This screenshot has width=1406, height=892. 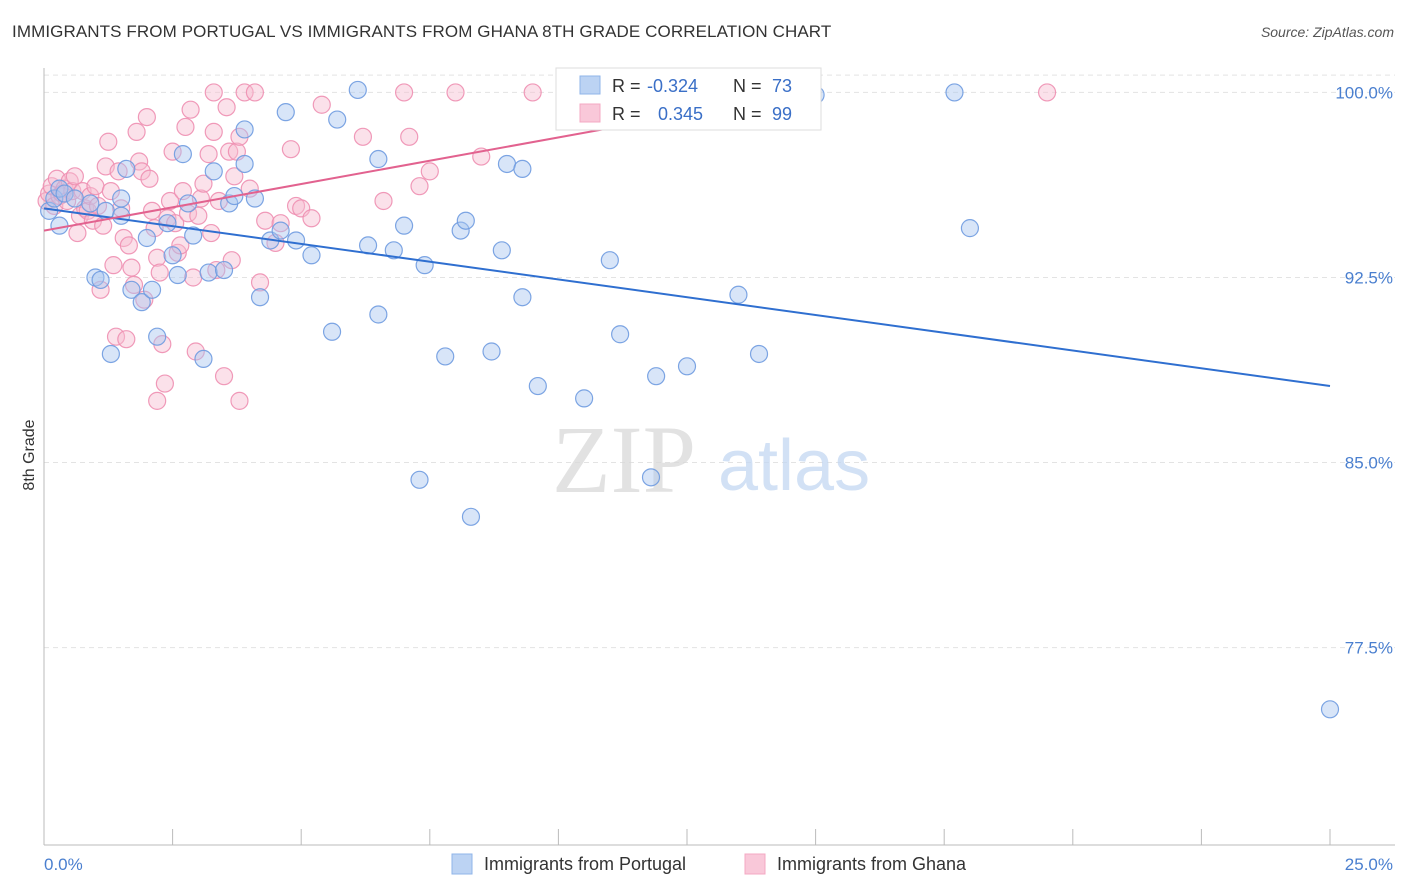 I want to click on y-axis-label: 8th Grade, so click(x=29, y=454).